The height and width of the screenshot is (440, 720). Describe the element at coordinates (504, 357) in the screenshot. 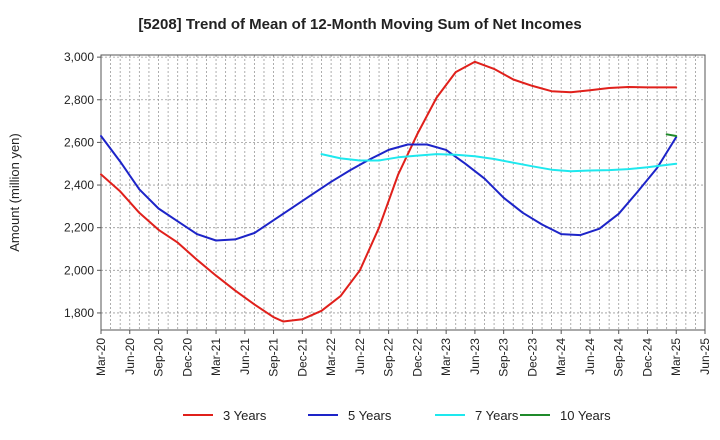

I see `x-tick-label: Sep-23` at that location.